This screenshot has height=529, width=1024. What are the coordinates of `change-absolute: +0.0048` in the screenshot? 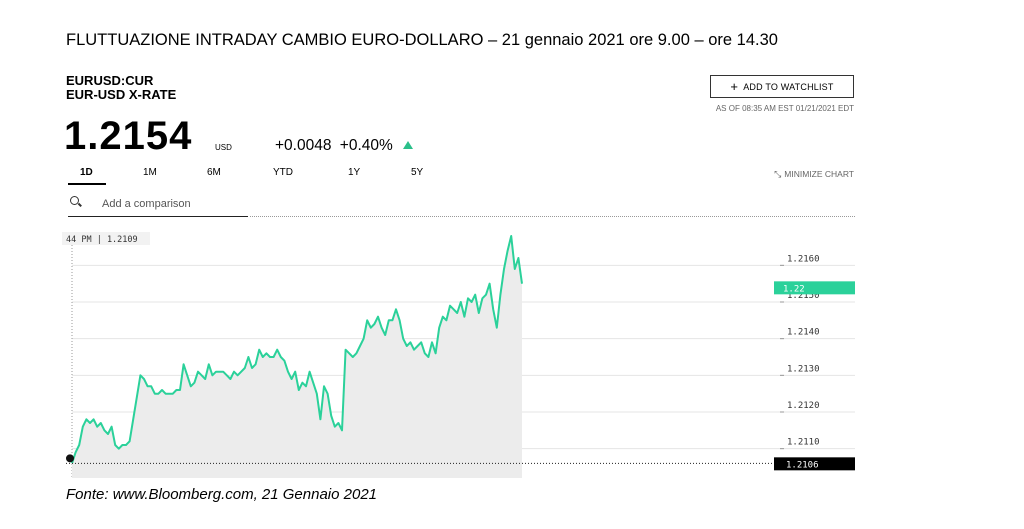 It's located at (303, 145).